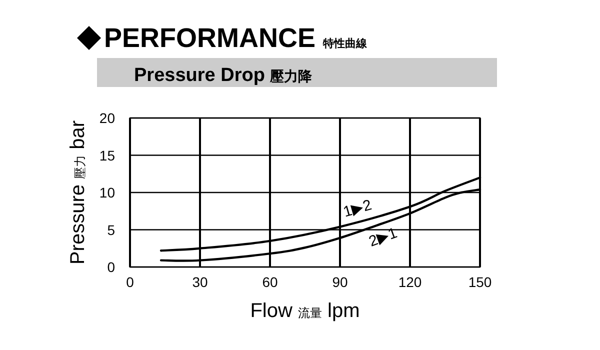 This screenshot has height=350, width=600. Describe the element at coordinates (78, 192) in the screenshot. I see `y-axis-title: Pressure 壓力 bar` at that location.